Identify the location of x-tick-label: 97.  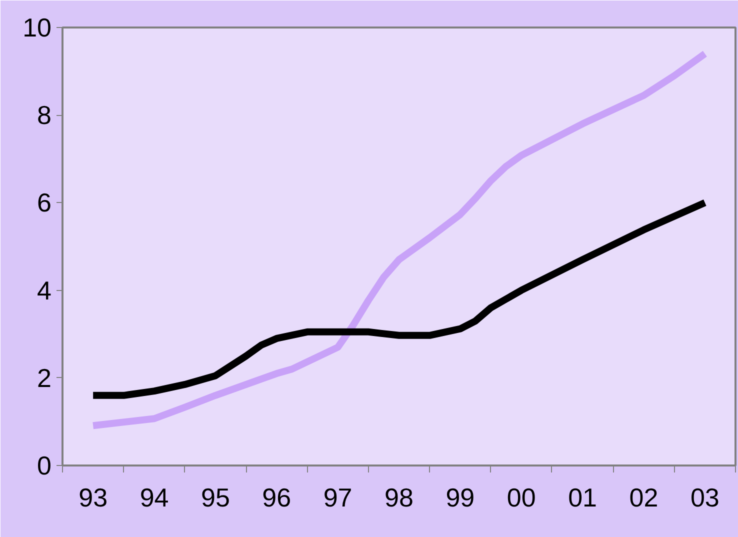
(337, 497).